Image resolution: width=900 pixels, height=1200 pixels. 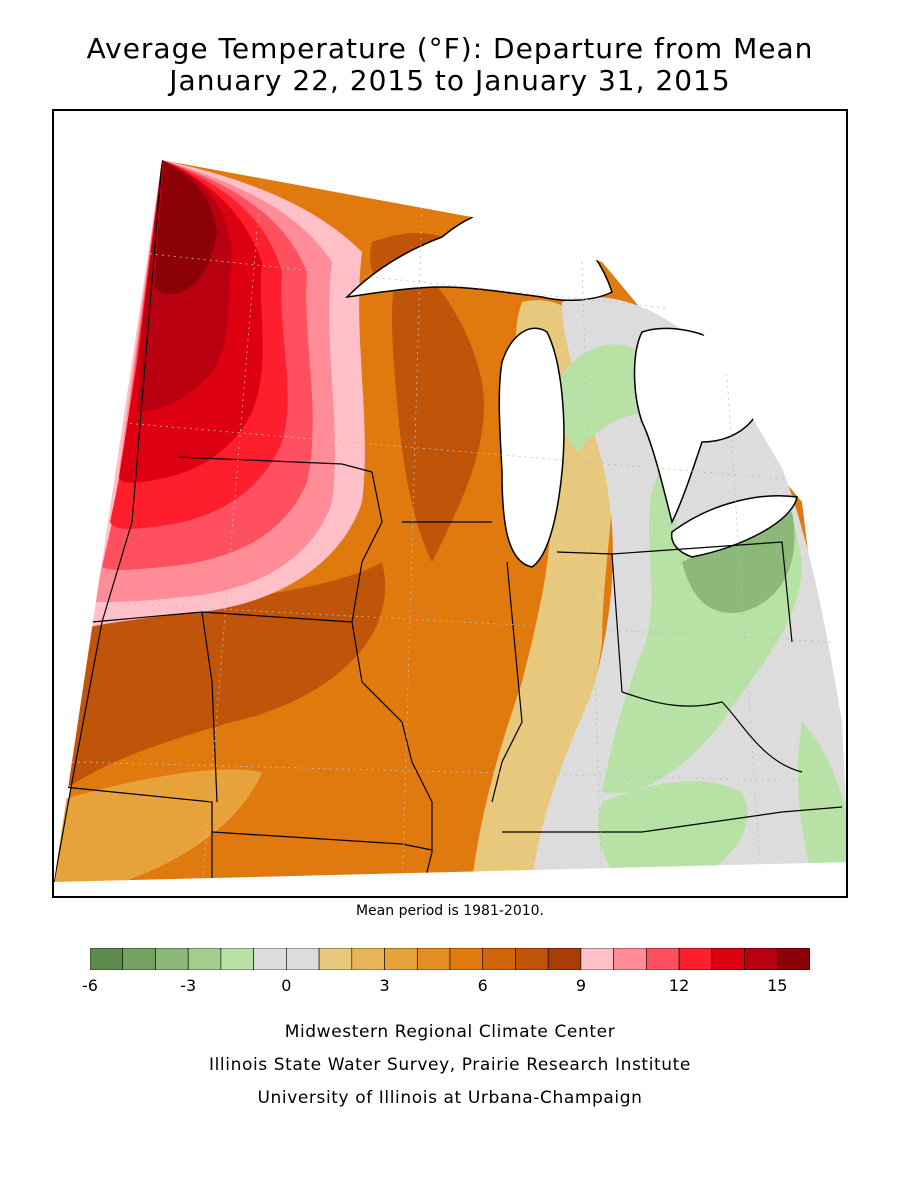 What do you see at coordinates (679, 985) in the screenshot?
I see `legend-tick-label: 12` at bounding box center [679, 985].